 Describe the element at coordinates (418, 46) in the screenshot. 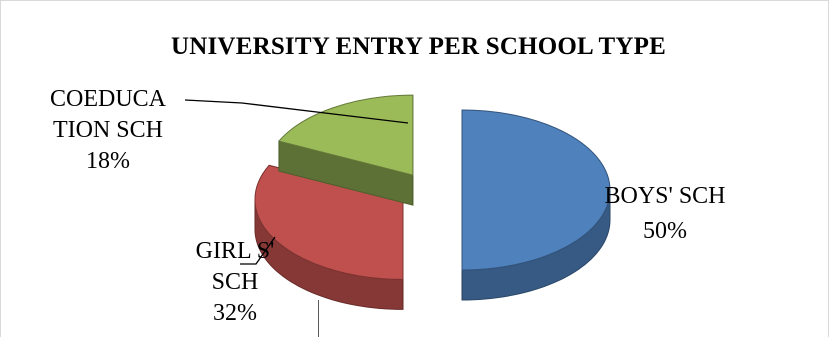

I see `chart-title: UNIVERSITY ENTRY PER SCHOOL TYPE` at that location.